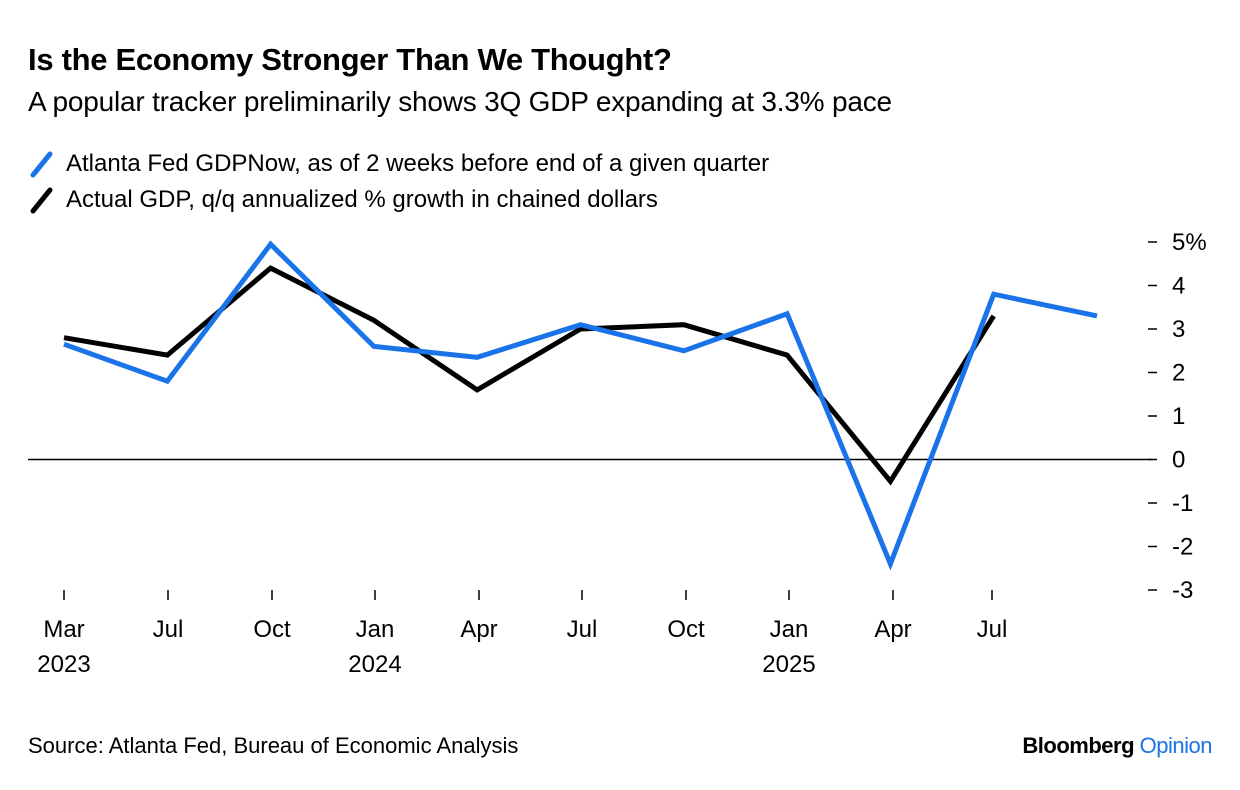 The width and height of the screenshot is (1240, 790). I want to click on x-tick-label-year: 2023, so click(63, 664).